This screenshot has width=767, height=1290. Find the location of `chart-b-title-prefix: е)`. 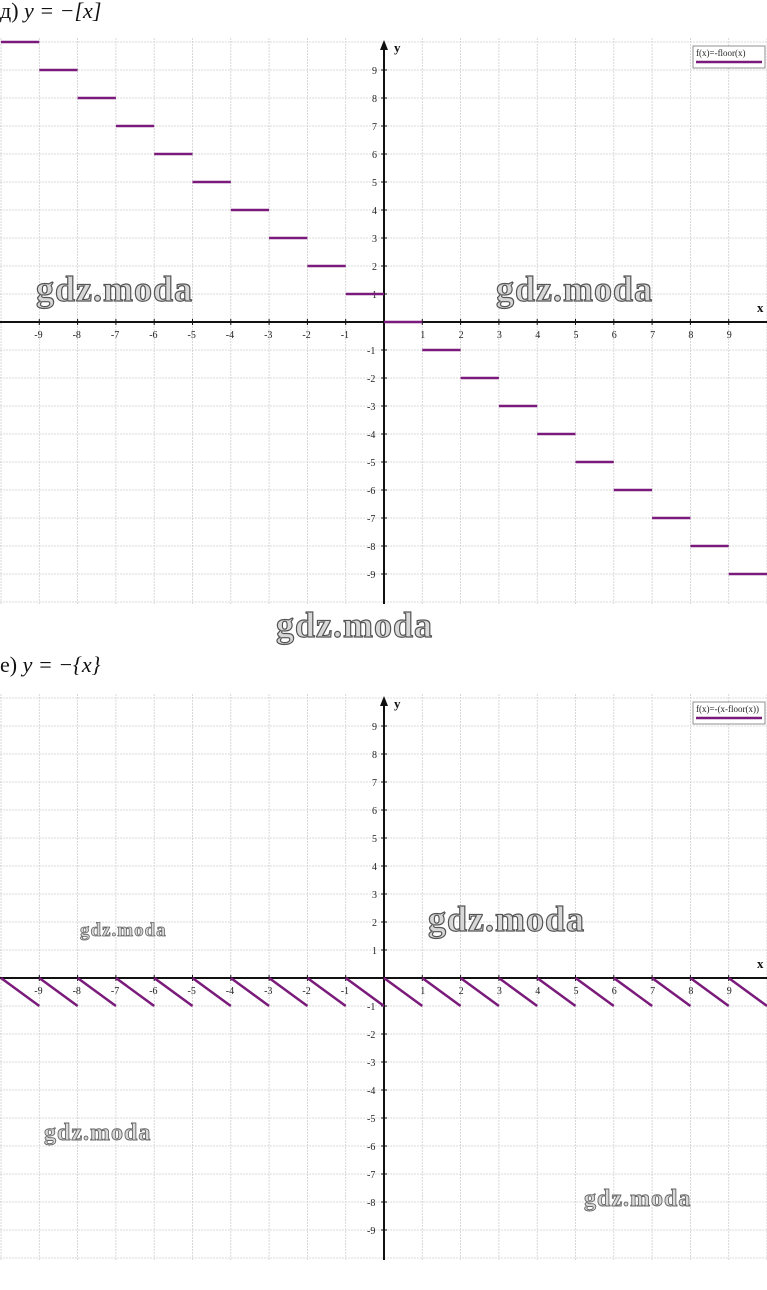

chart-b-title-prefix: е) is located at coordinates (9, 664).